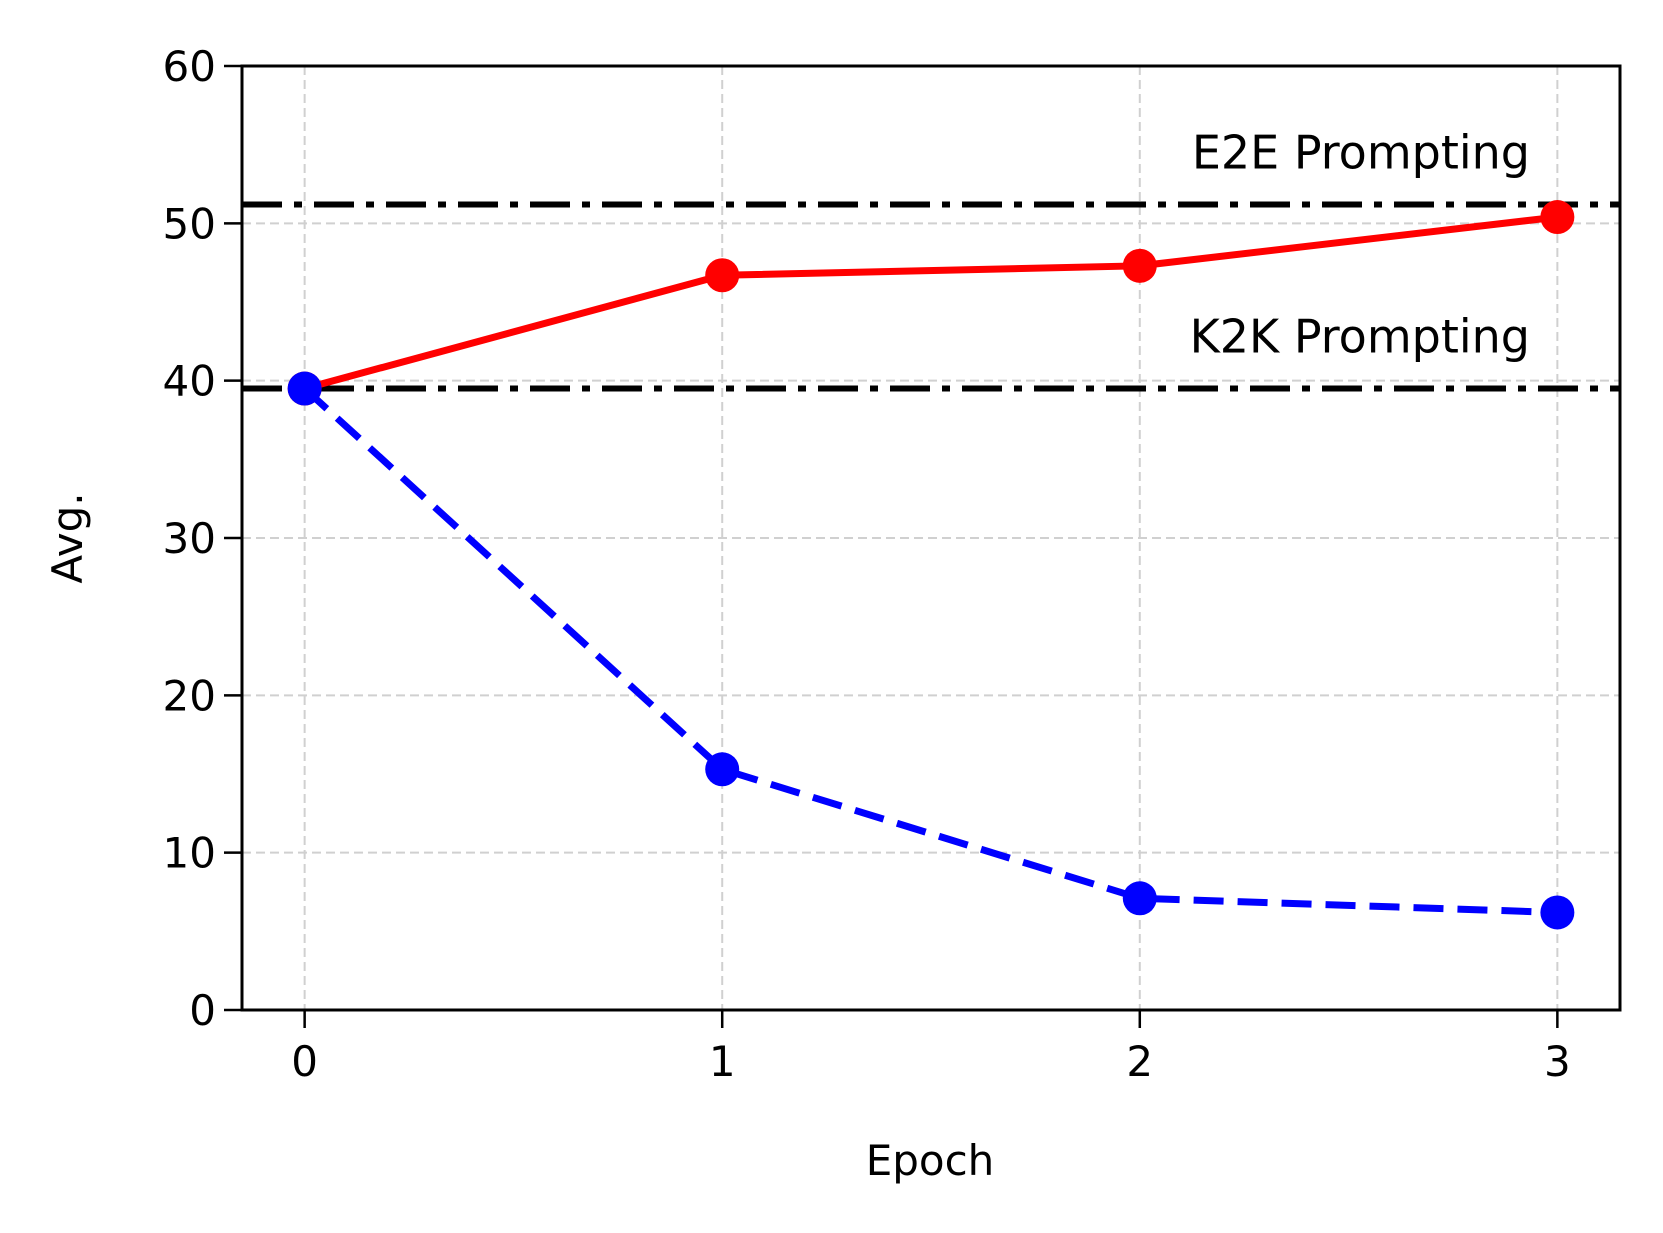 This screenshot has width=1663, height=1233. What do you see at coordinates (189, 853) in the screenshot?
I see `y-tick-label: 10` at bounding box center [189, 853].